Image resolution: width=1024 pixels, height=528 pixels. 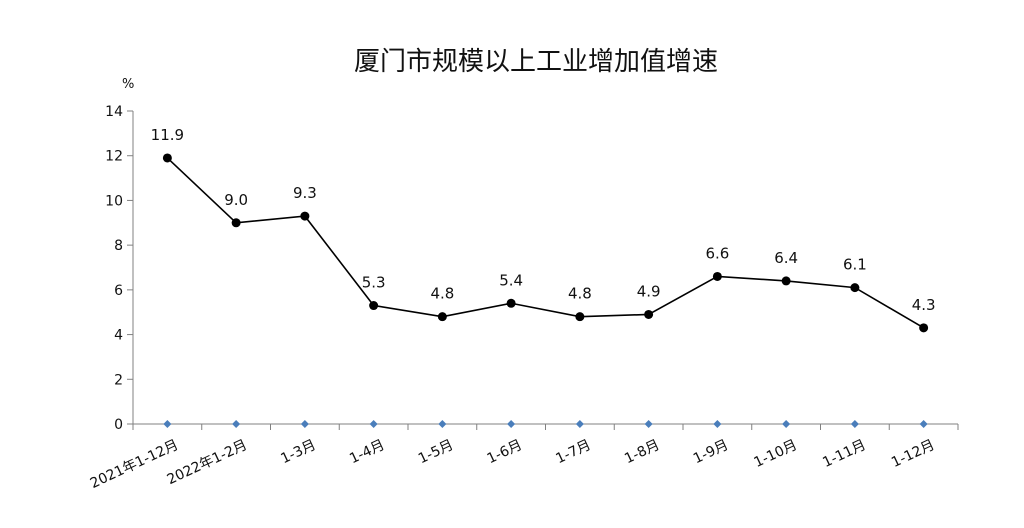 What do you see at coordinates (114, 157) in the screenshot?
I see `y-tick-label: 12` at bounding box center [114, 157].